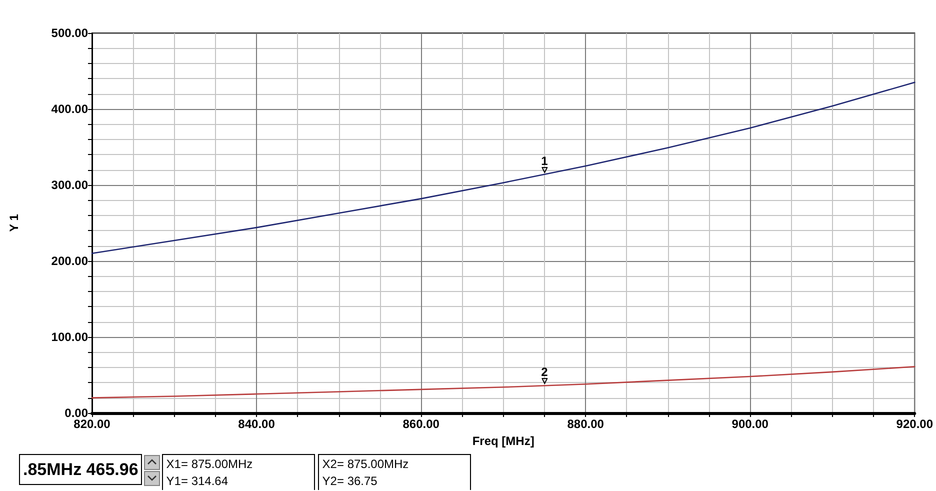 The width and height of the screenshot is (936, 491). What do you see at coordinates (69, 109) in the screenshot?
I see `y-tick-label: 400.00` at bounding box center [69, 109].